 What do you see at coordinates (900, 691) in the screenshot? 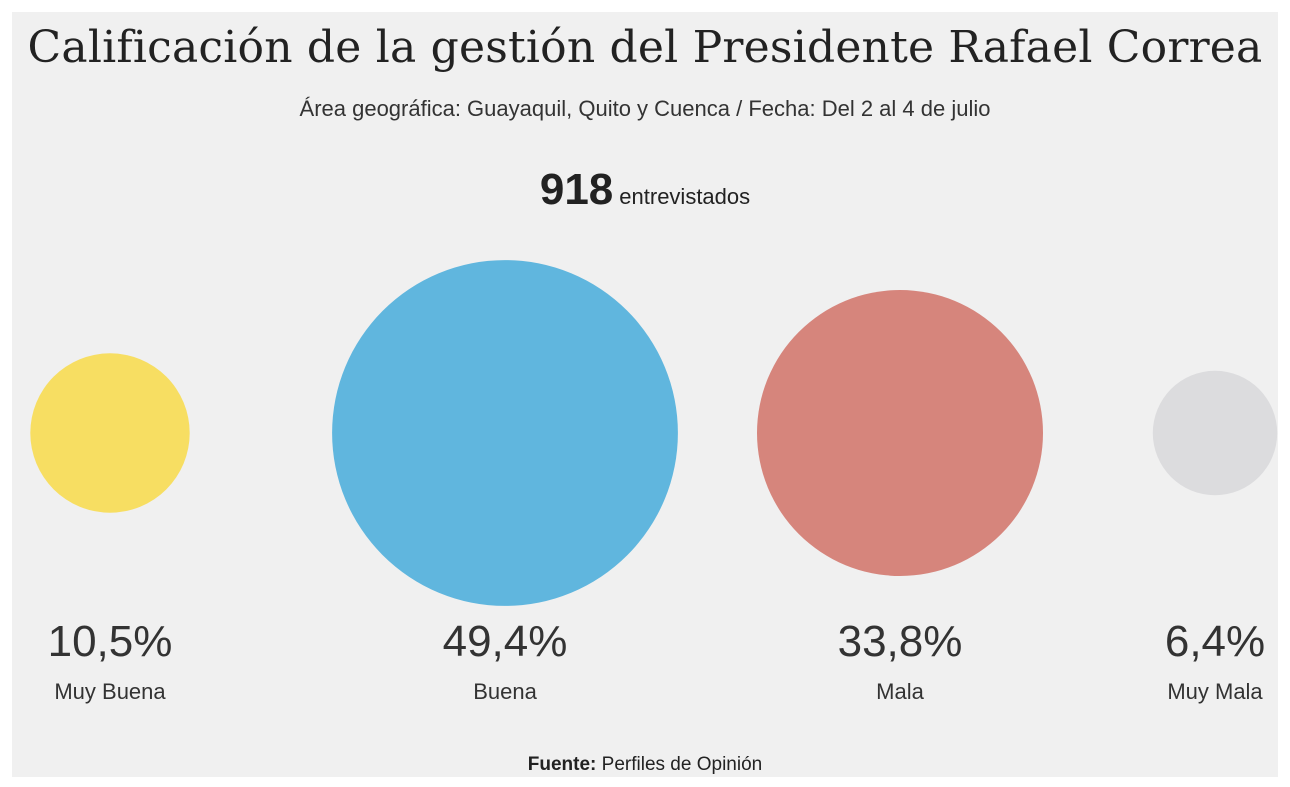
I see `category-label-mala: Mala` at bounding box center [900, 691].